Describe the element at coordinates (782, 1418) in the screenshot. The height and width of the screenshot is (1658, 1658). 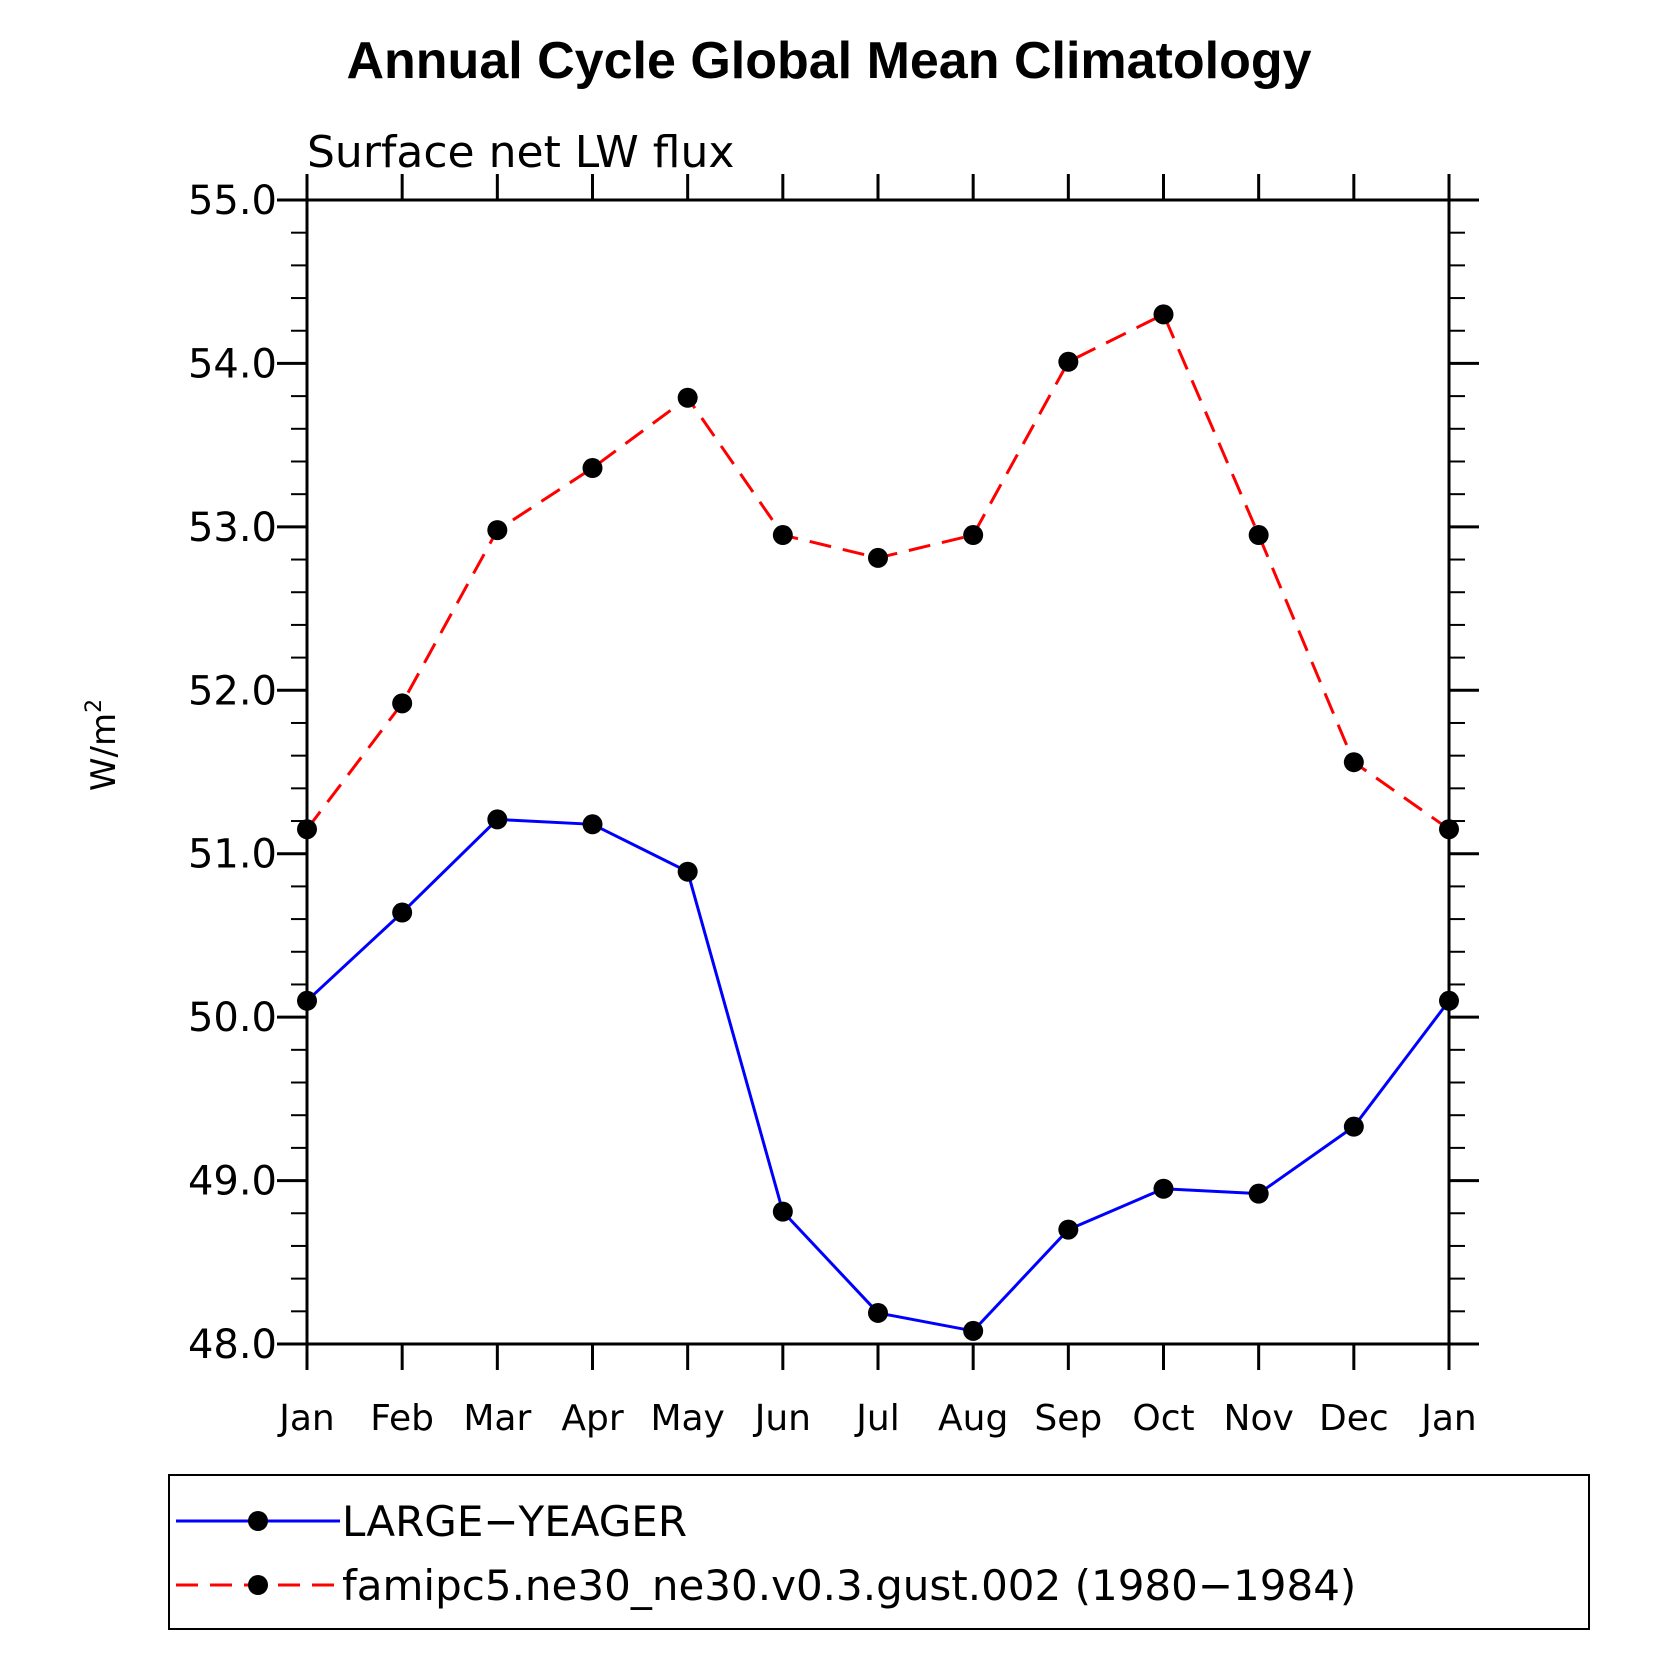
I see `x-tick-label: Jun` at that location.